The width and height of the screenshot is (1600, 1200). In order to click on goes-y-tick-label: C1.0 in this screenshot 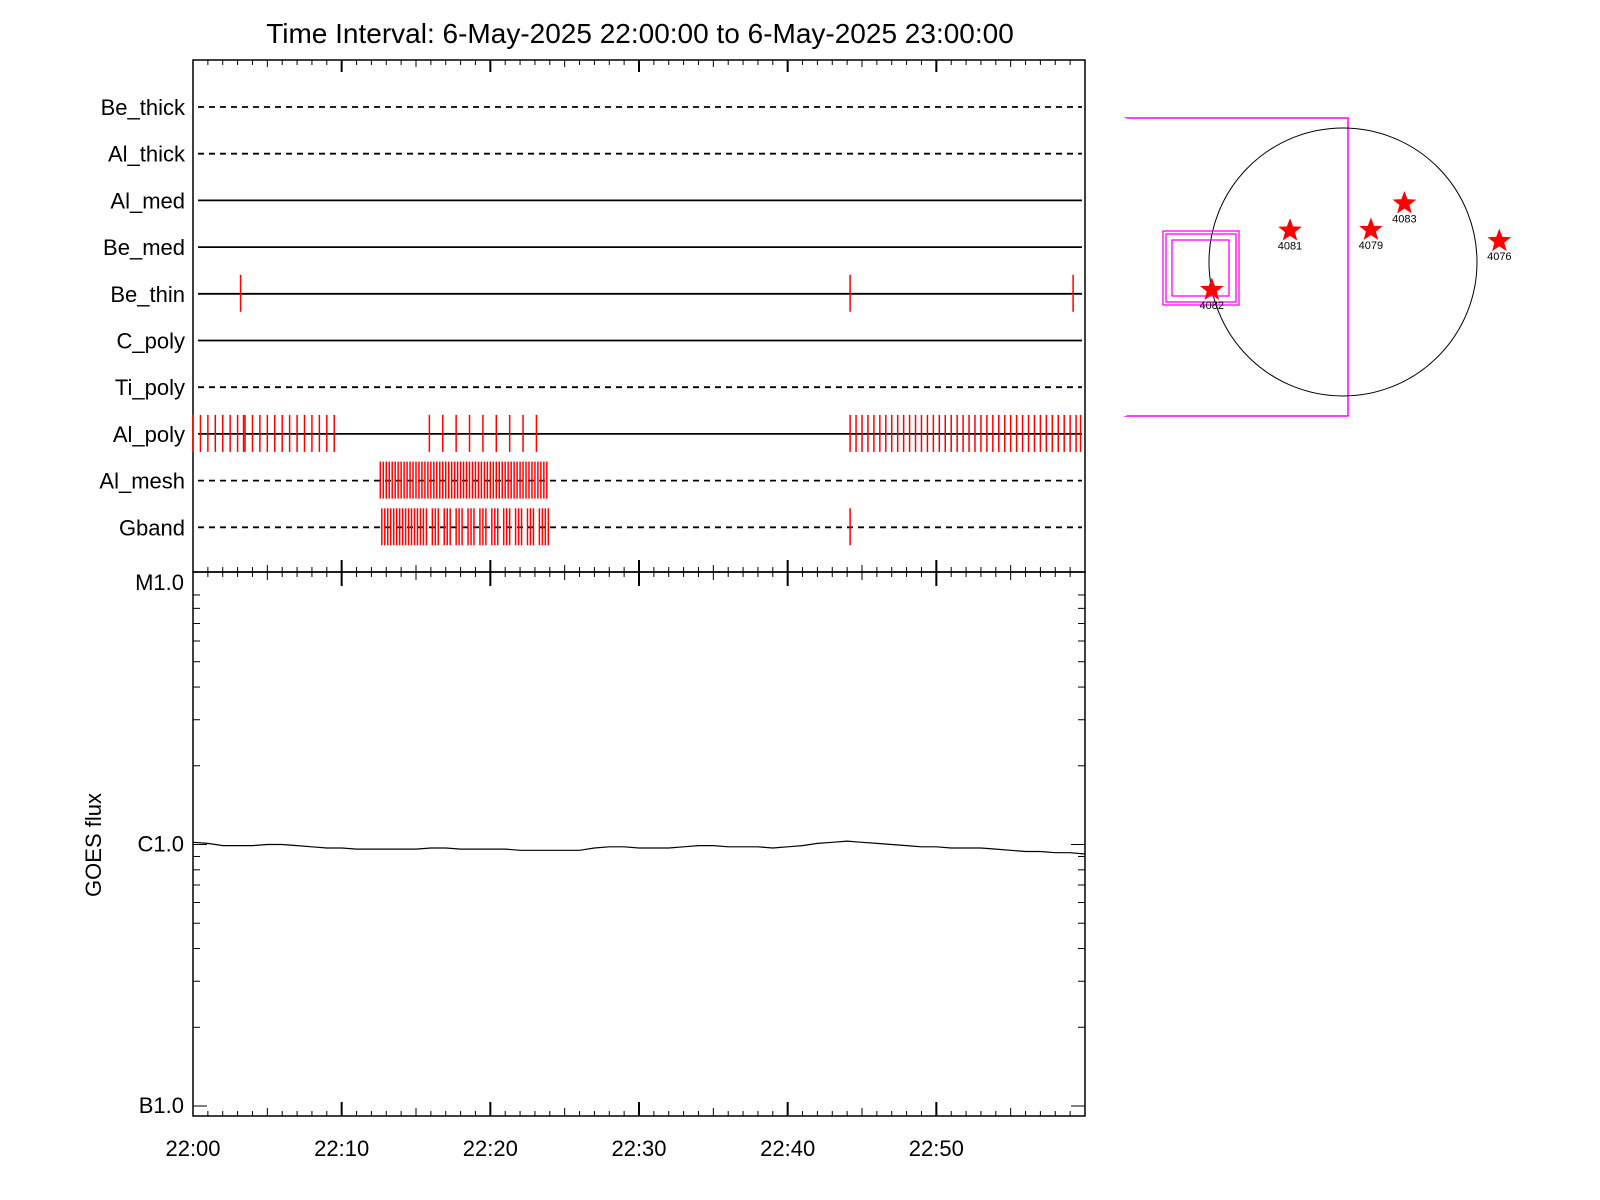, I will do `click(161, 844)`.